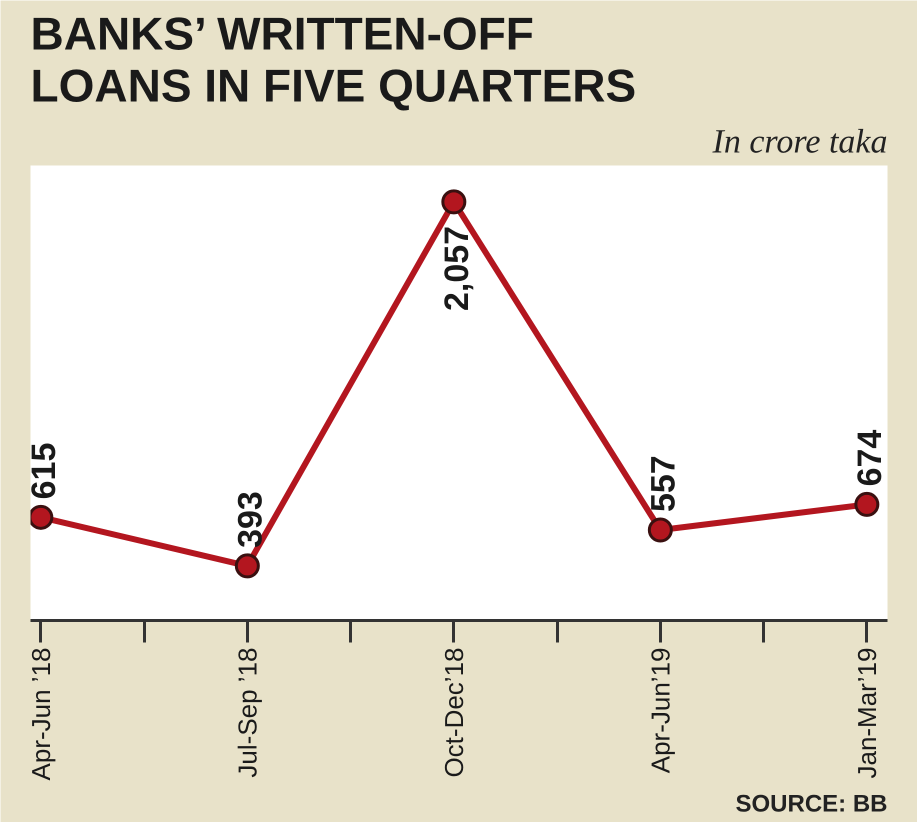 This screenshot has height=822, width=917. What do you see at coordinates (43, 471) in the screenshot?
I see `data-label: 615` at bounding box center [43, 471].